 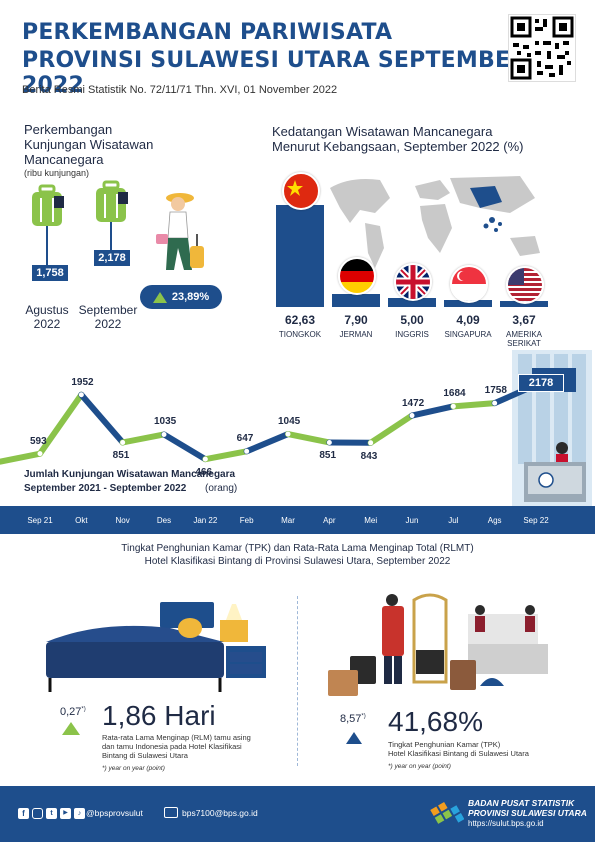 What do you see at coordinates (356, 320) in the screenshot?
I see `nat-value-germany: 7,90` at bounding box center [356, 320].